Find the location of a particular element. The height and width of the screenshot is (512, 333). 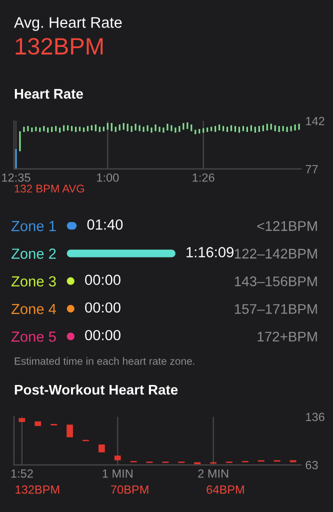

chart-title: Post-Workout Heart Rate is located at coordinates (96, 389).